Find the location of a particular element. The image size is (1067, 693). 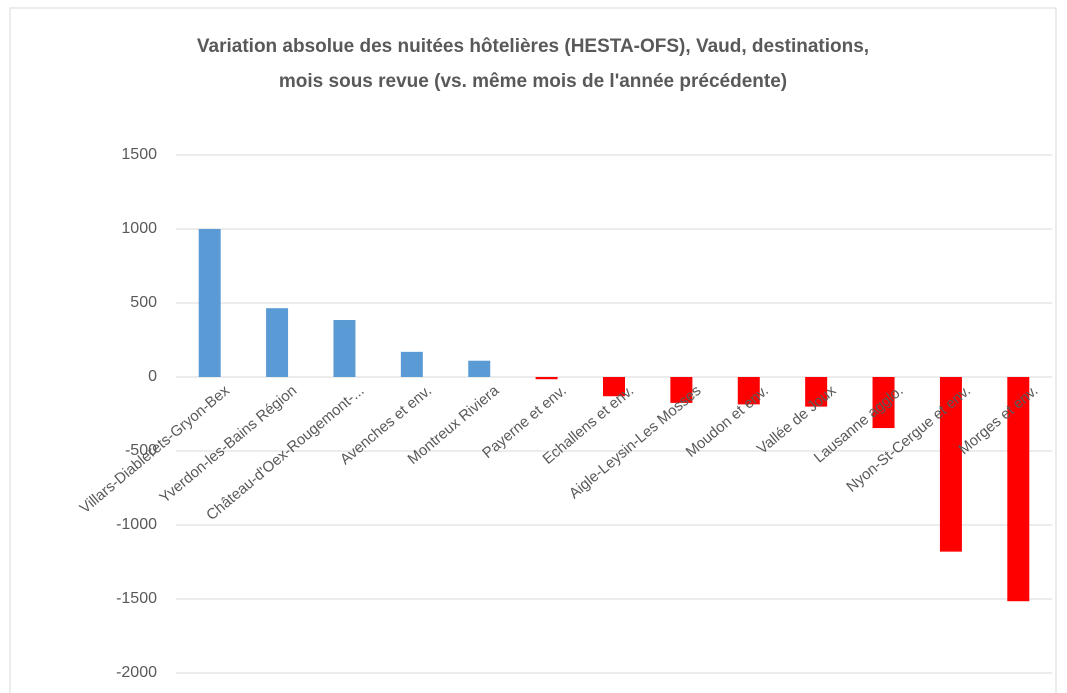

y-tick-label: 1000 is located at coordinates (139, 228).